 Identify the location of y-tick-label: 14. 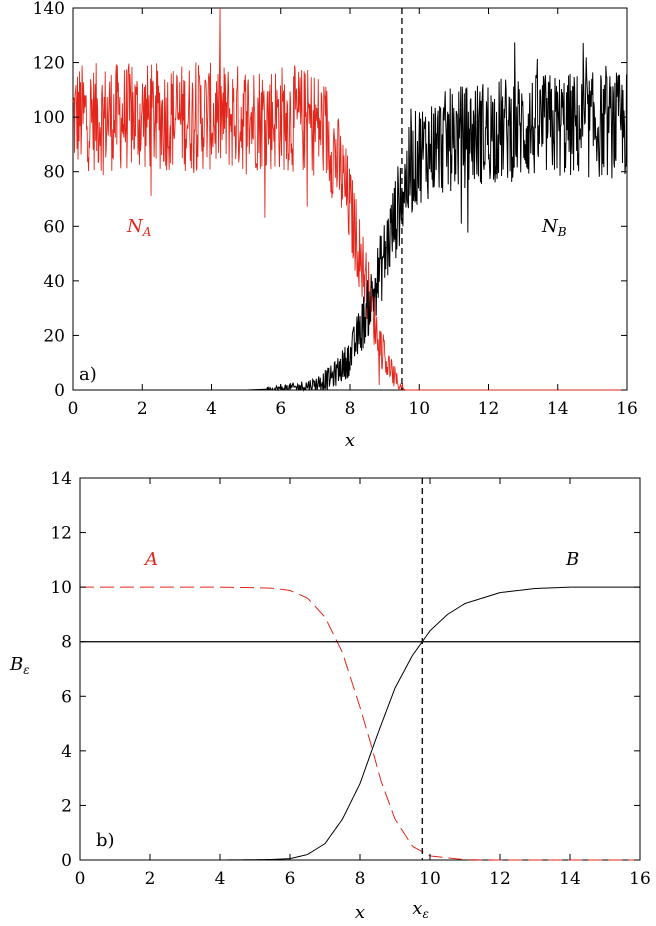
(61, 479).